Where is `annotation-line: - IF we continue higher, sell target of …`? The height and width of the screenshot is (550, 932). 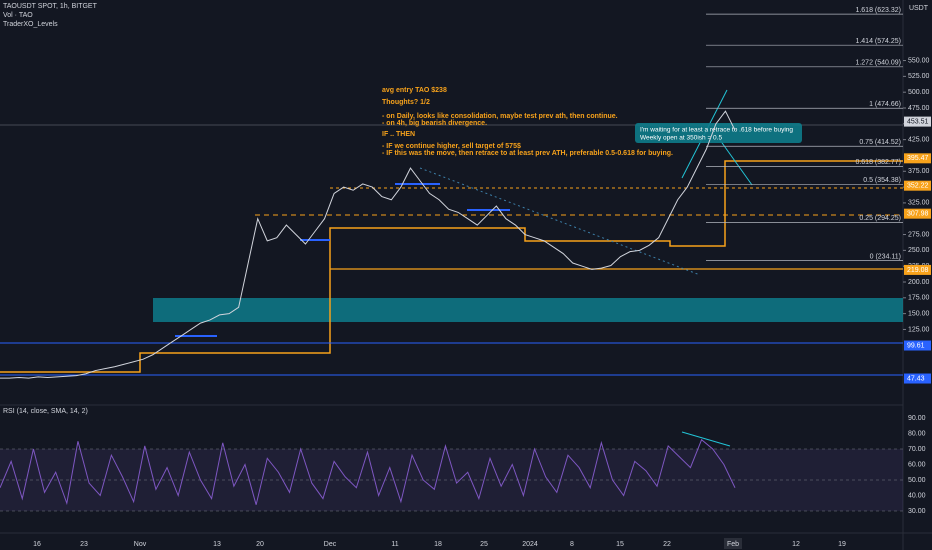 annotation-line: - IF we continue higher, sell target of … is located at coordinates (451, 146).